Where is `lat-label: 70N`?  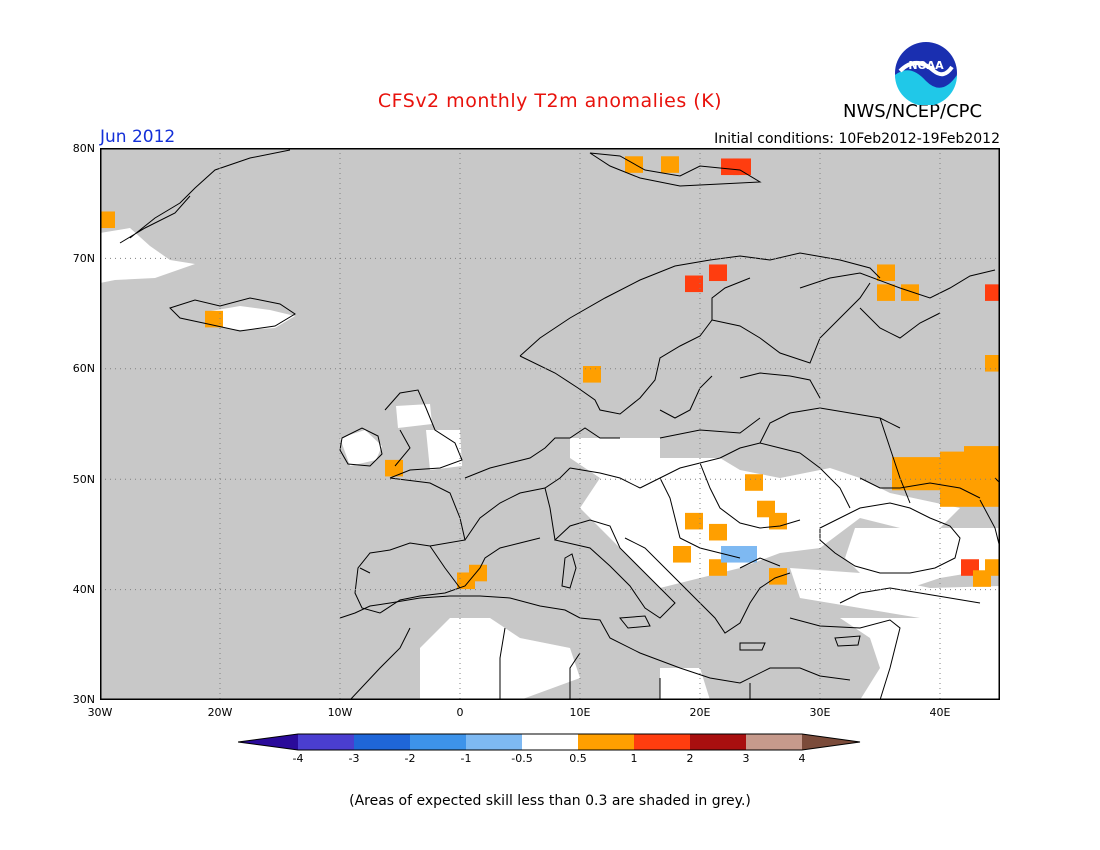
lat-label: 70N is located at coordinates (83, 258).